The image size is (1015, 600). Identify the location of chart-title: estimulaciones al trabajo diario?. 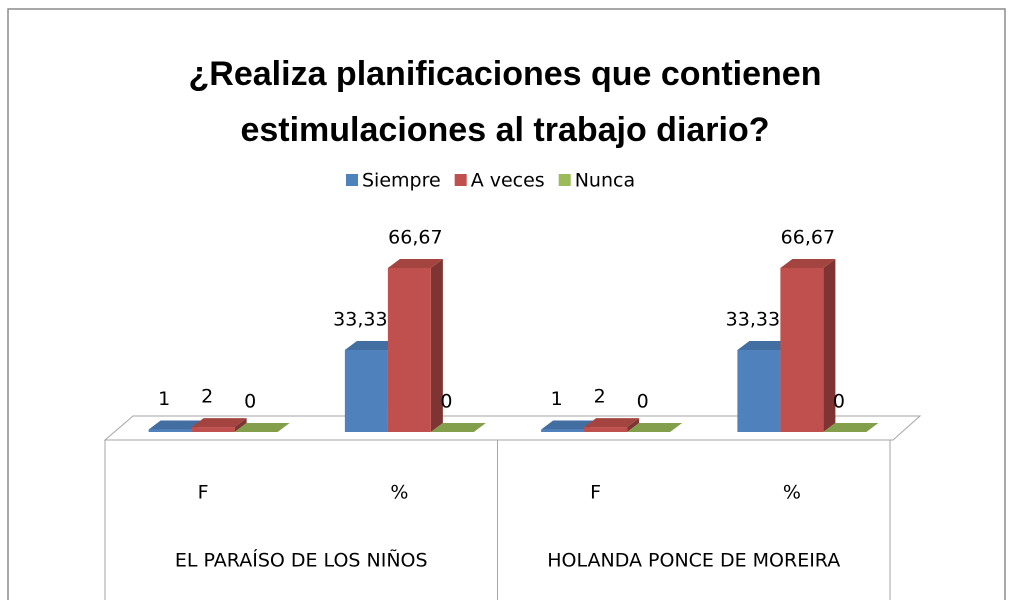
(504, 130).